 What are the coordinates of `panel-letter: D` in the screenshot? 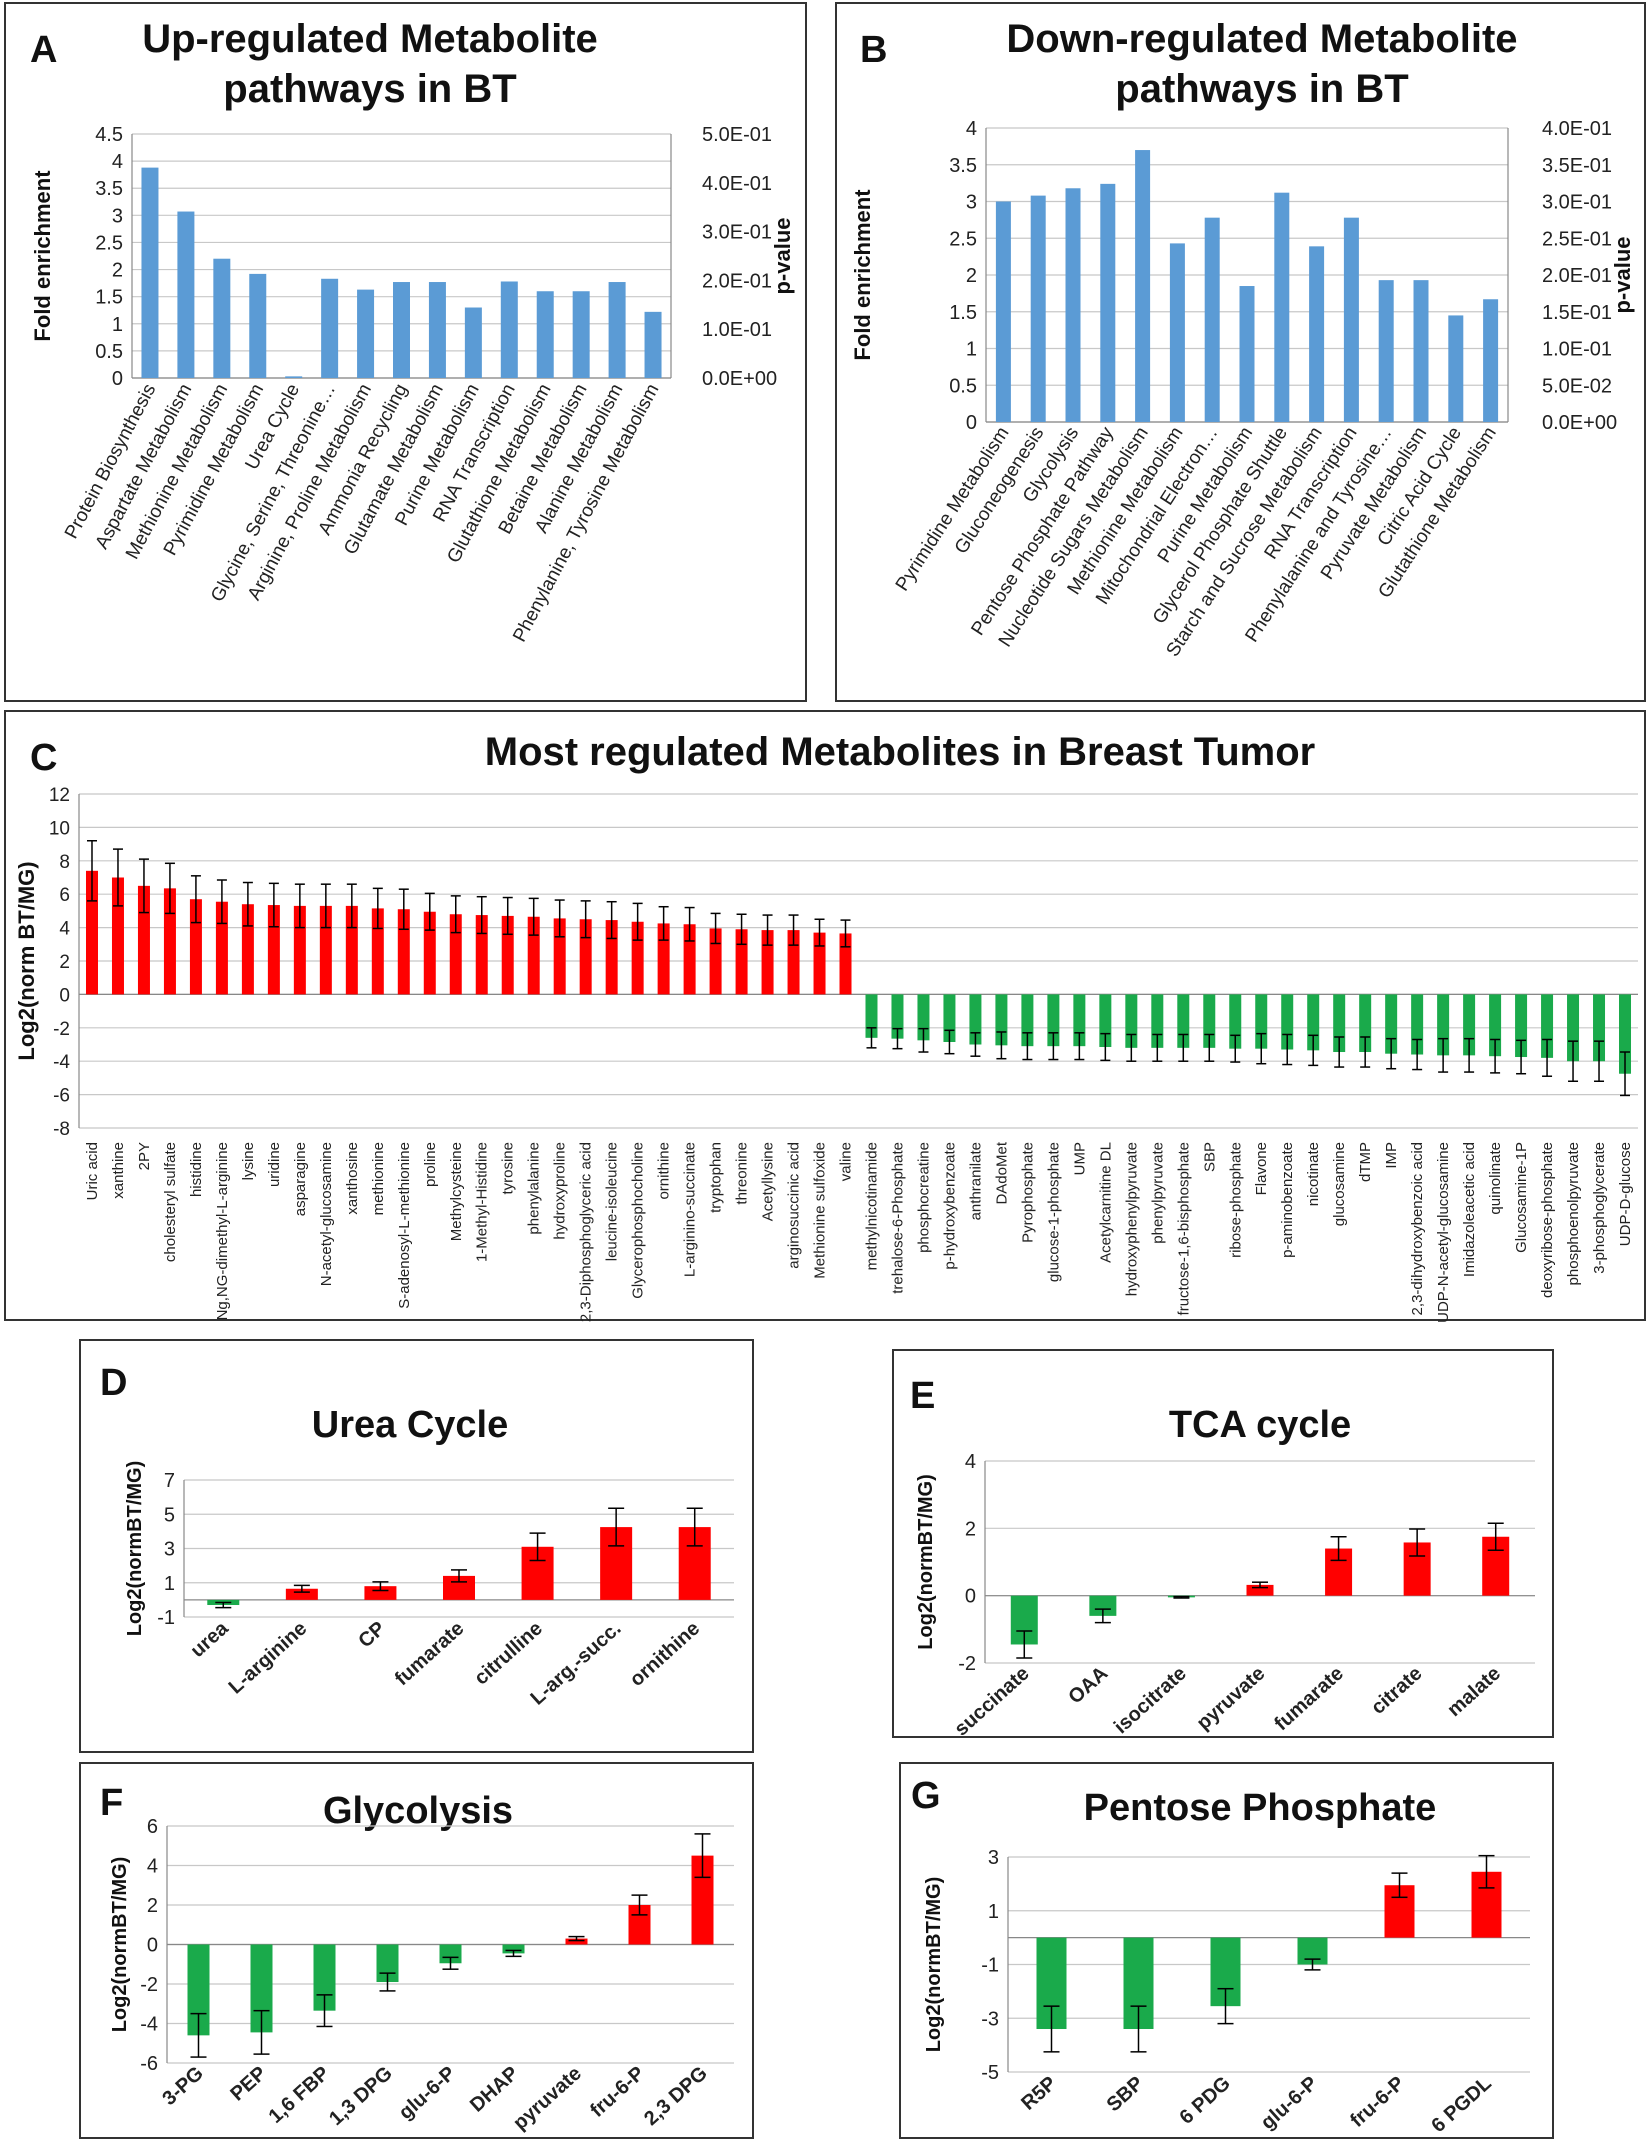 It's located at (113, 1383).